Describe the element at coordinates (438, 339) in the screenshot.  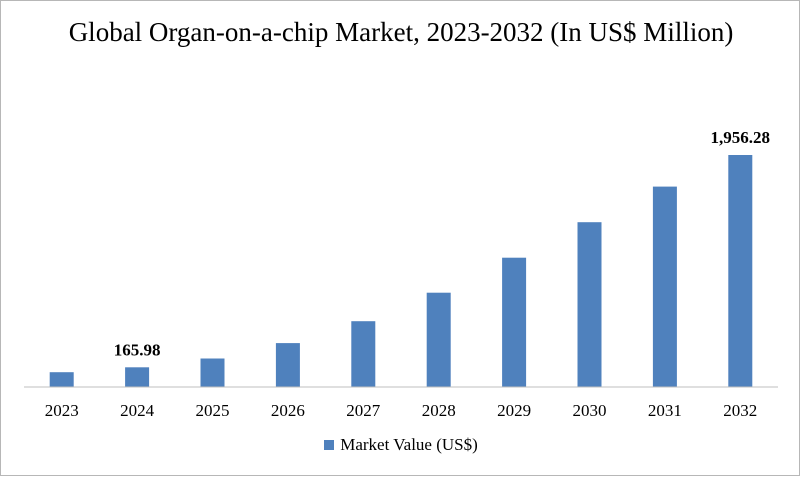
I see `bar-2028` at that location.